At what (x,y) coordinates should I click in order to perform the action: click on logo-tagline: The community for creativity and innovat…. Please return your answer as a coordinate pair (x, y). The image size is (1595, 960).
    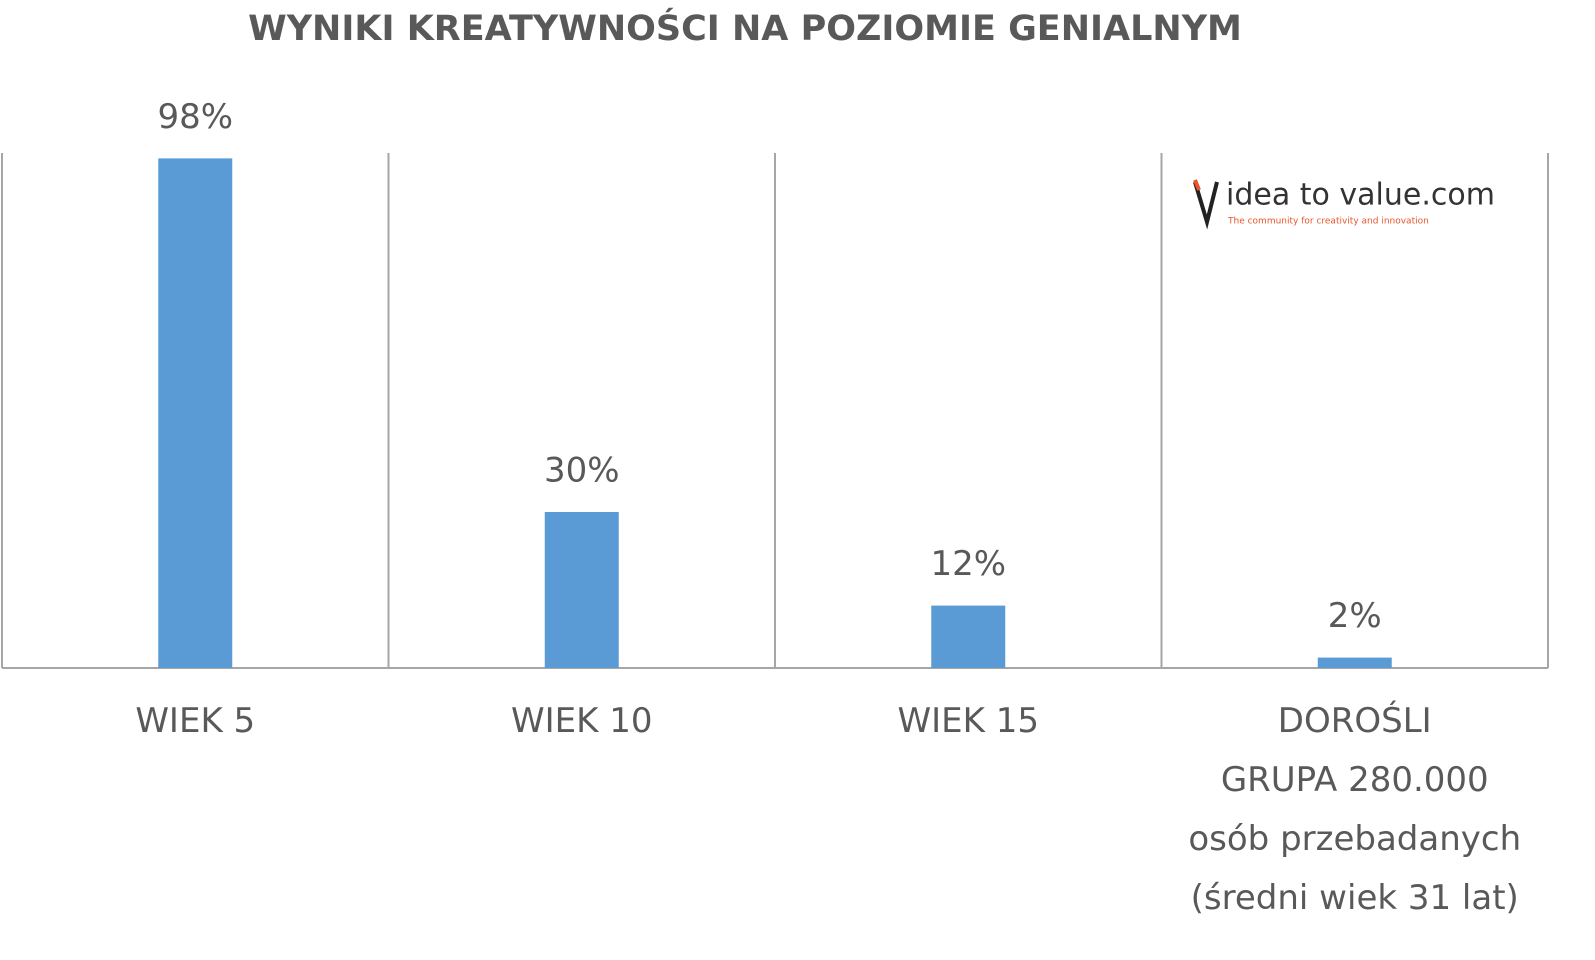
    Looking at the image, I should click on (1328, 222).